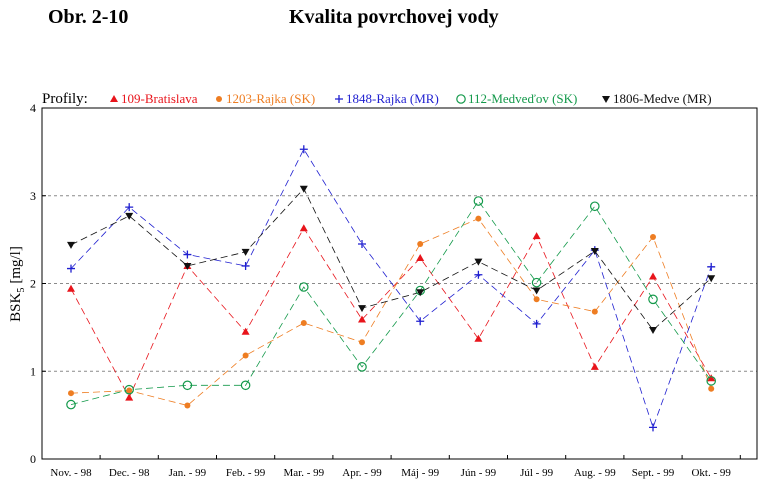 Image resolution: width=760 pixels, height=487 pixels. I want to click on legend-marker-1203-rajka-sk, so click(219, 99).